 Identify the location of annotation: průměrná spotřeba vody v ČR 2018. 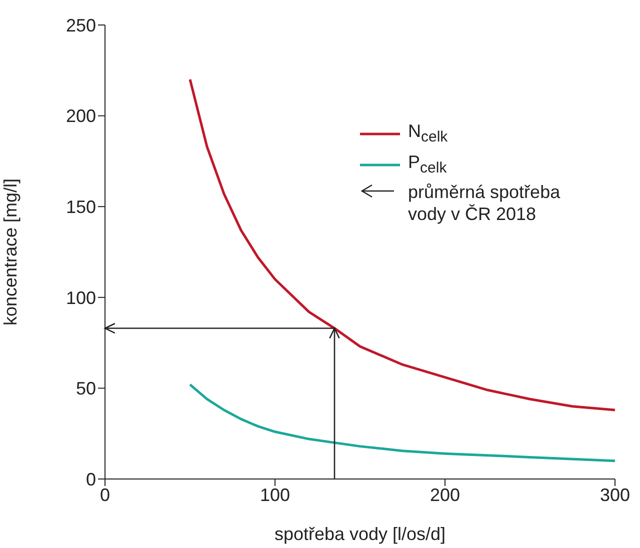
(485, 203).